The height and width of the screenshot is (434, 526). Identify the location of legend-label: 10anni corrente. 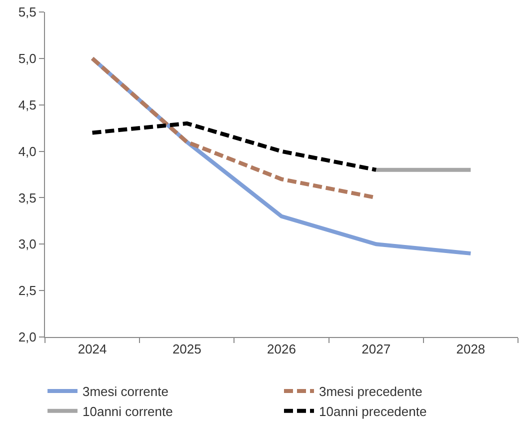
(127, 411).